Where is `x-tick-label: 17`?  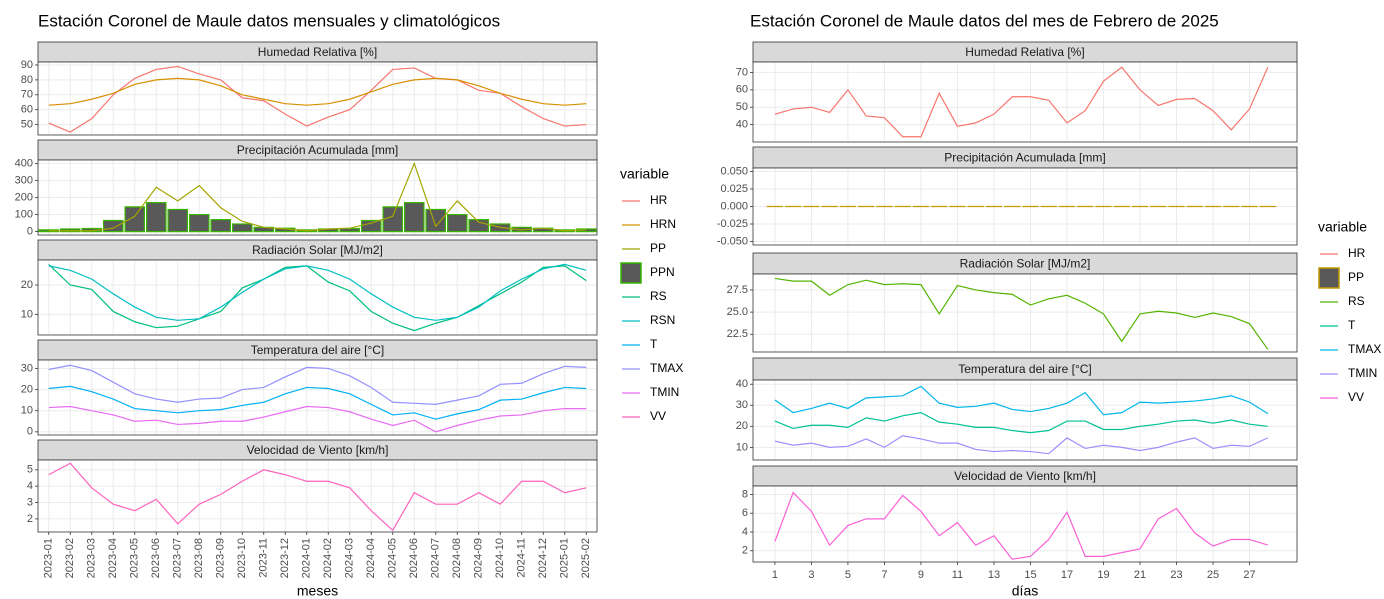
x-tick-label: 17 is located at coordinates (1067, 575).